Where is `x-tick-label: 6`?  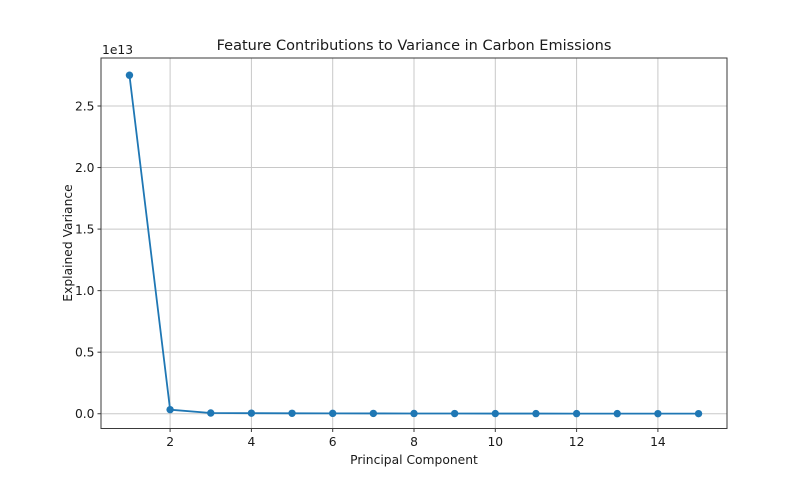 x-tick-label: 6 is located at coordinates (333, 442).